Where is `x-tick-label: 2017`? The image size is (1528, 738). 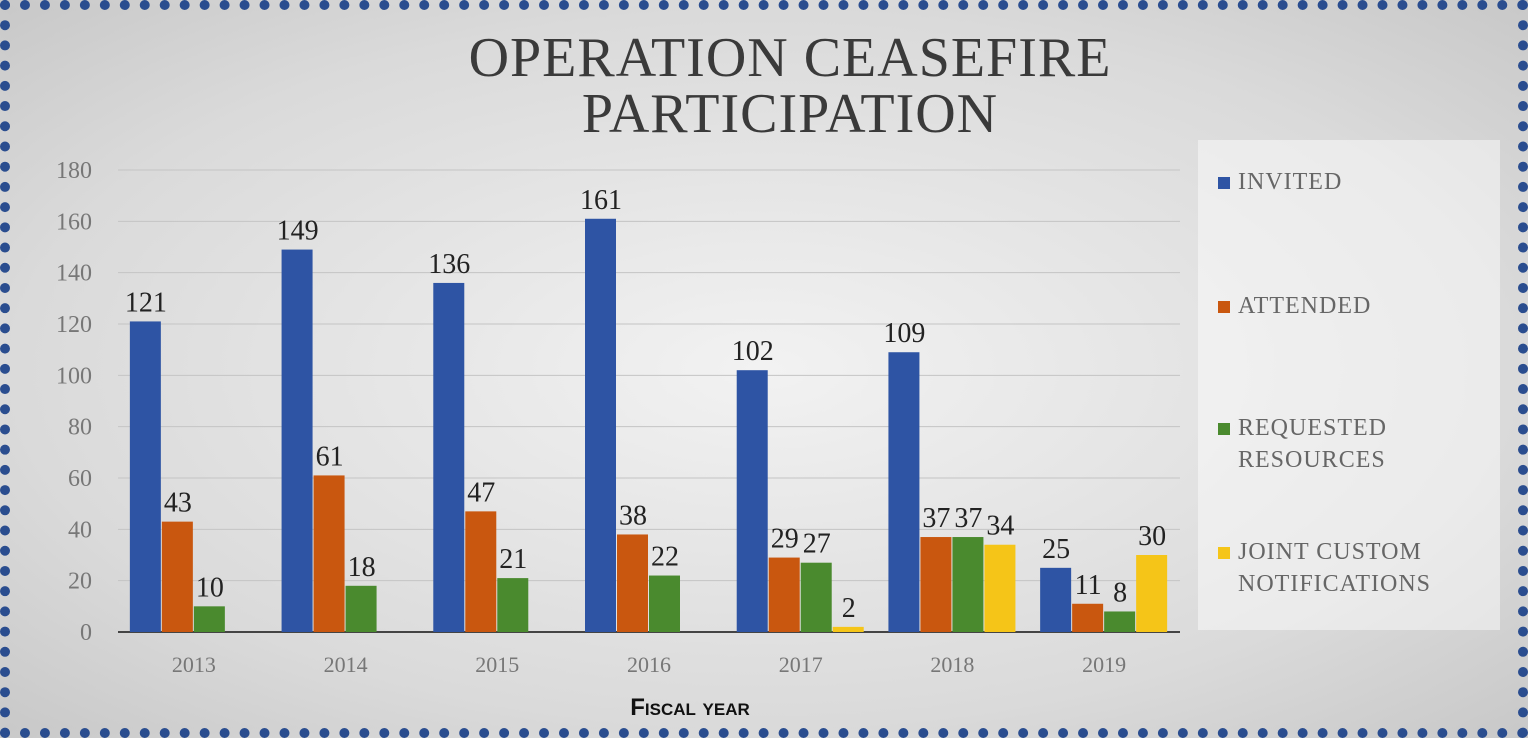
x-tick-label: 2017 is located at coordinates (801, 664).